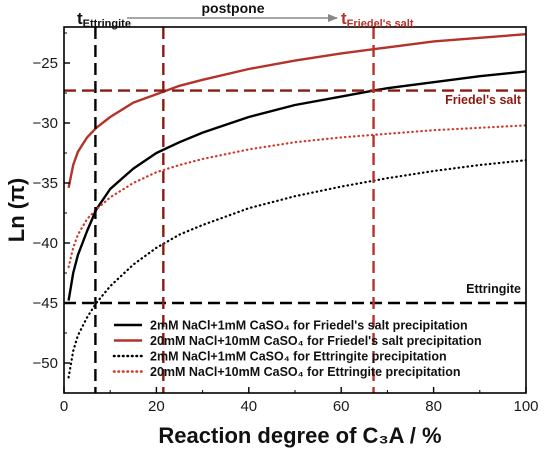 The width and height of the screenshot is (550, 454). Describe the element at coordinates (45, 63) in the screenshot. I see `y-tick-label--25: −25` at that location.